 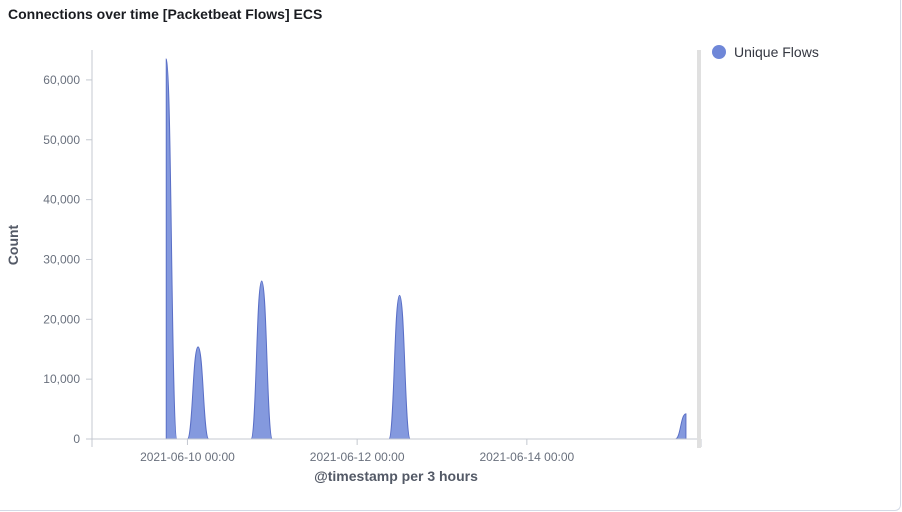 What do you see at coordinates (526, 457) in the screenshot?
I see `x-tick-label: 2021-06-14 00:00` at bounding box center [526, 457].